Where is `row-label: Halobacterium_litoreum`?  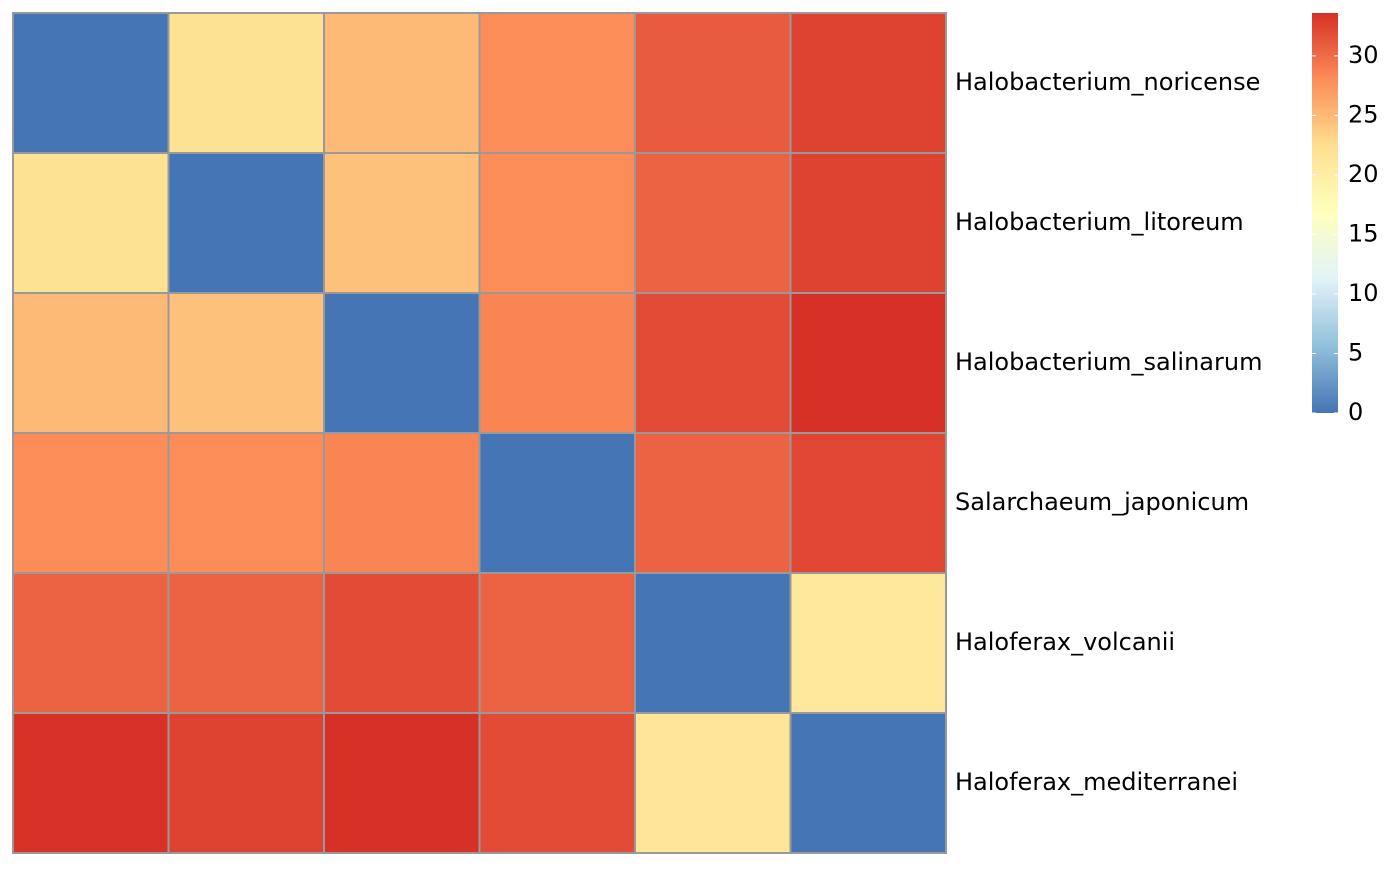
row-label: Halobacterium_litoreum is located at coordinates (1099, 222).